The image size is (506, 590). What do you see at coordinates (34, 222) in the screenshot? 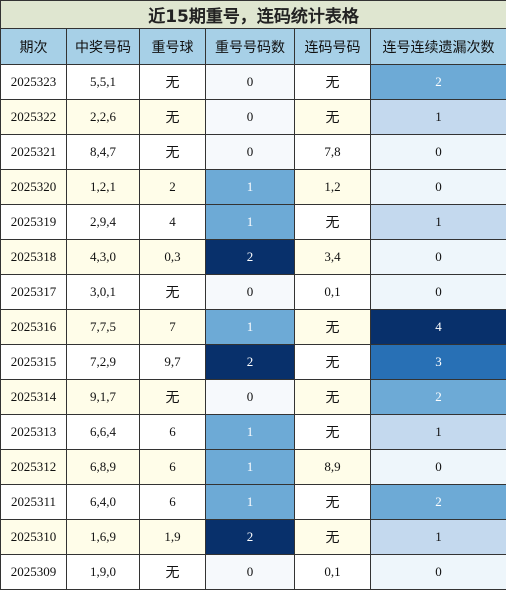
I see `period-cell: 2025319` at bounding box center [34, 222].